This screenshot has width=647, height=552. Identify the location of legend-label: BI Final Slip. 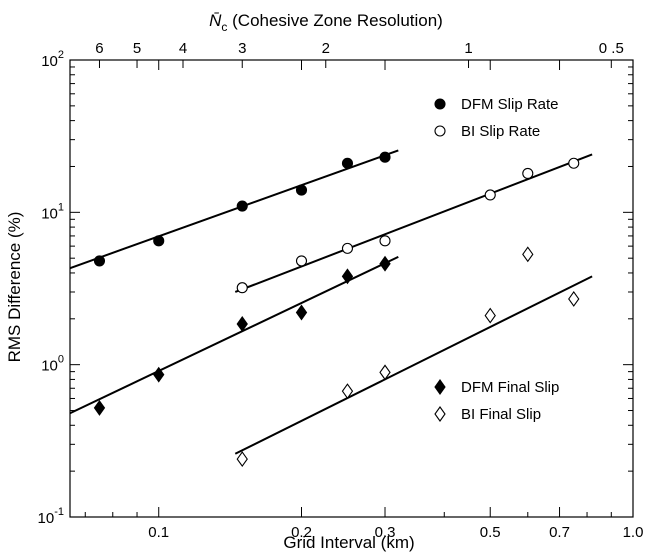
(501, 414).